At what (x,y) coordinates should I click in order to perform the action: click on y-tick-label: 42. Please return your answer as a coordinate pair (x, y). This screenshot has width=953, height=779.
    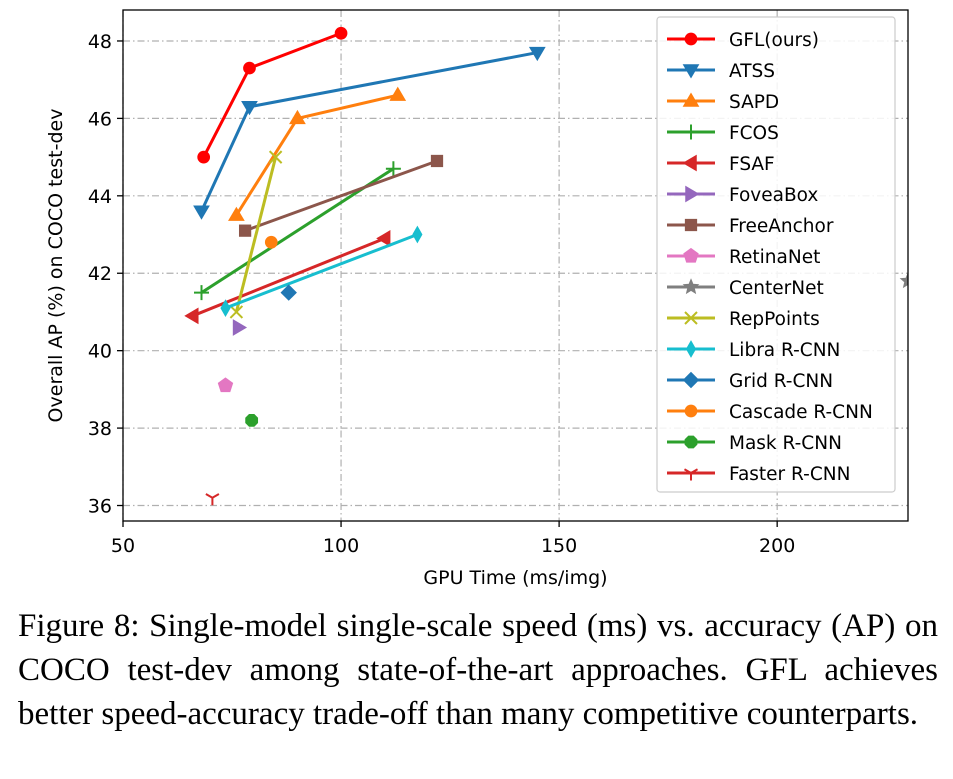
    Looking at the image, I should click on (100, 274).